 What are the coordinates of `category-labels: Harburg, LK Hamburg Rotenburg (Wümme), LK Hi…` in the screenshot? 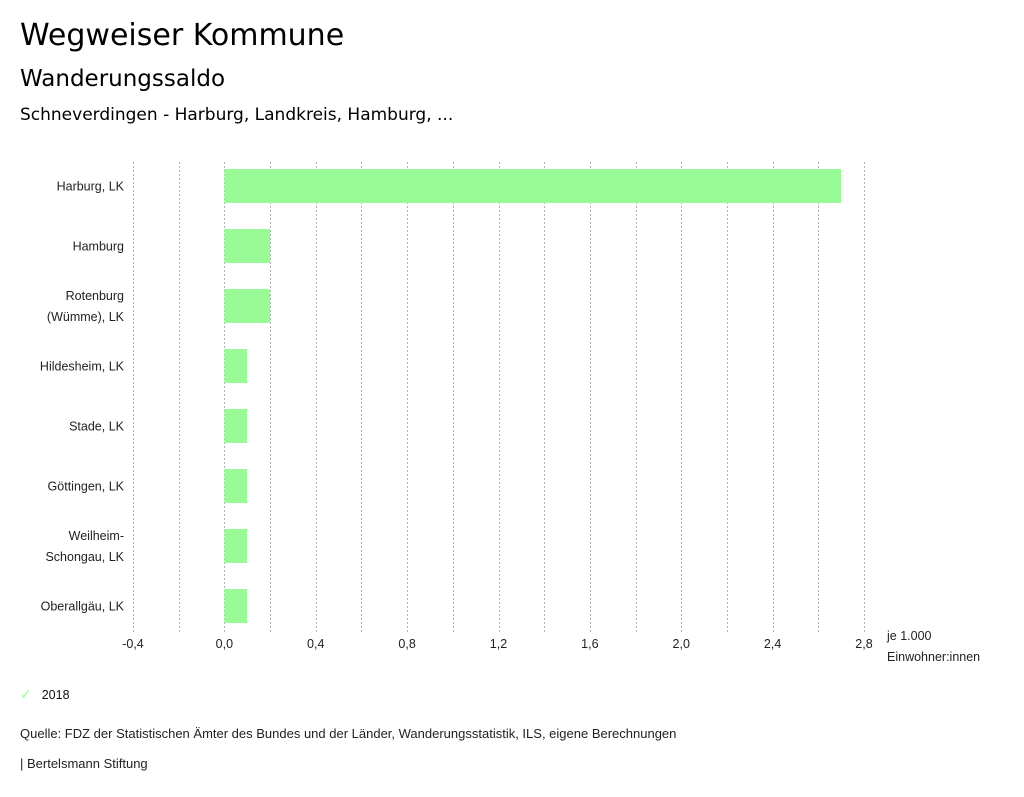 It's located at (82, 397).